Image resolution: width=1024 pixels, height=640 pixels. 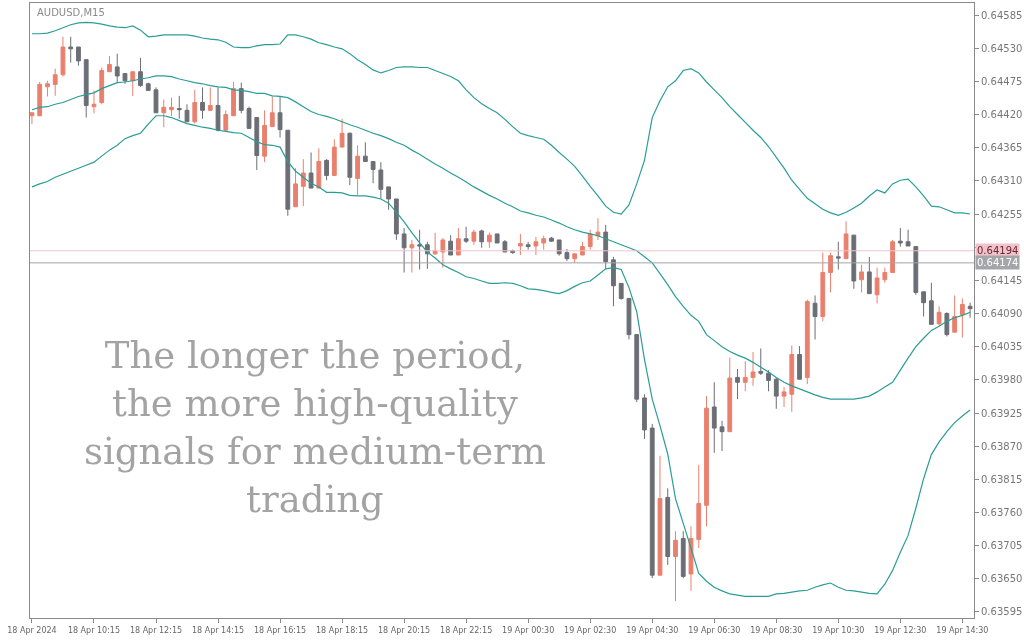 I want to click on x-tick-label: 19 Apr 08:30, so click(x=776, y=630).